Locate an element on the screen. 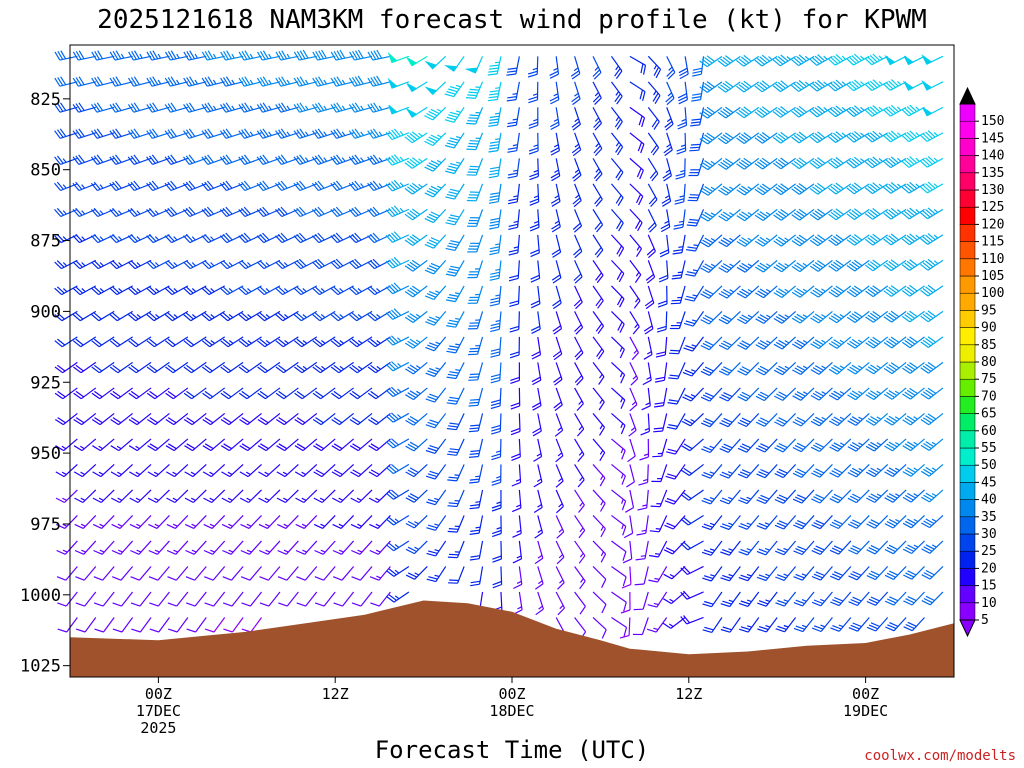 The height and width of the screenshot is (768, 1024). colorbar-tick-label: 95 is located at coordinates (989, 310).